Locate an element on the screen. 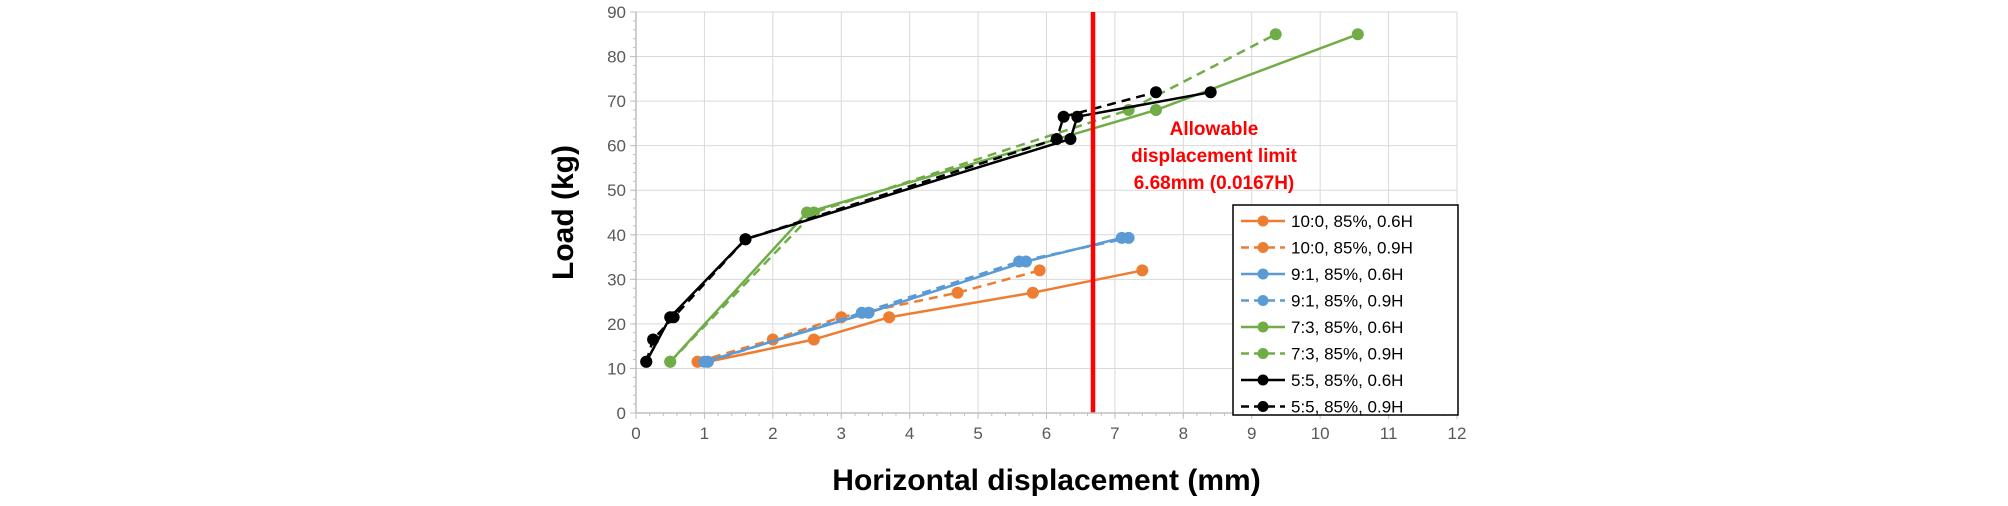  limit-annotation-line: displacement limit is located at coordinates (1214, 156).